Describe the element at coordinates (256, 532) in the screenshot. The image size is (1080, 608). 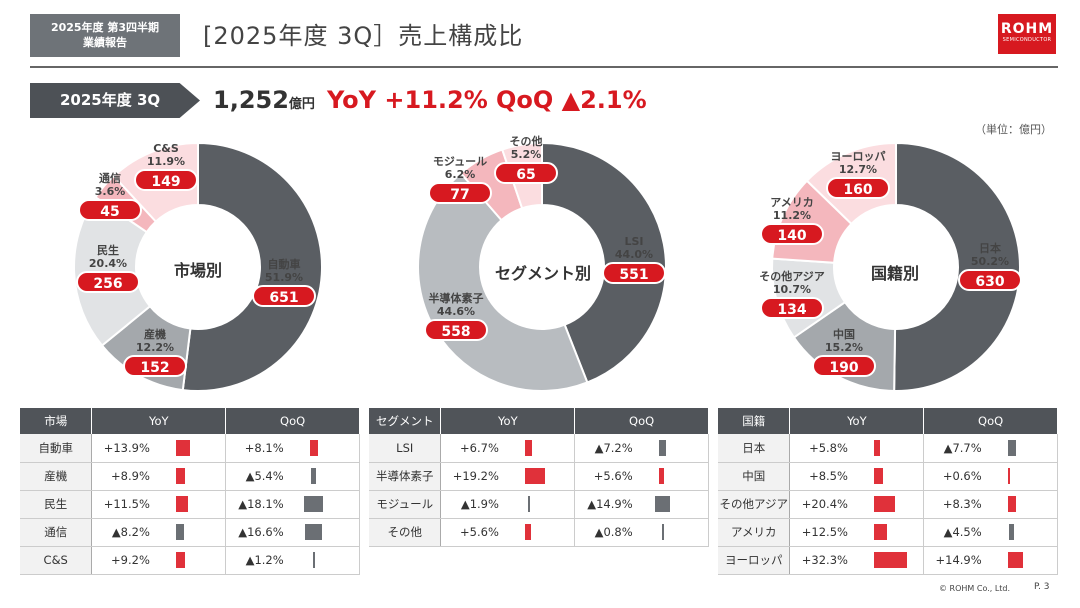
I see `row-qoq: ▲16.6%` at that location.